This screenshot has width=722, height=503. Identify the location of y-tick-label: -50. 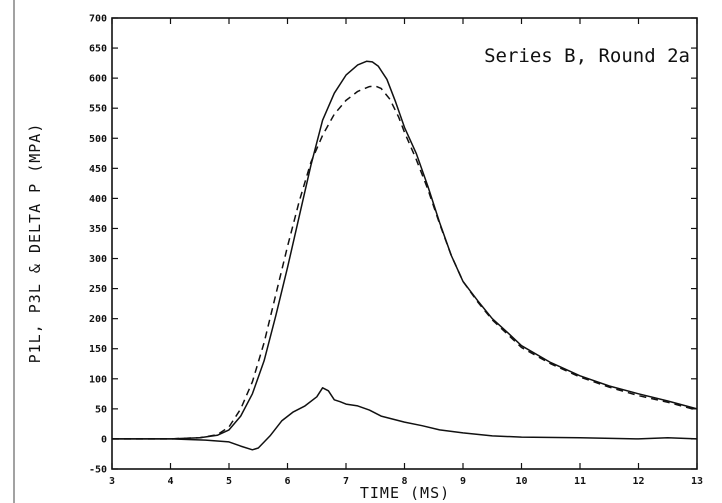
(98, 470).